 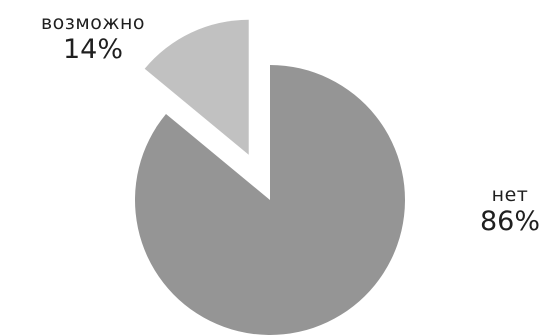 What do you see at coordinates (92, 49) in the screenshot?
I see `slice-value-vozmozhno: 14%` at bounding box center [92, 49].